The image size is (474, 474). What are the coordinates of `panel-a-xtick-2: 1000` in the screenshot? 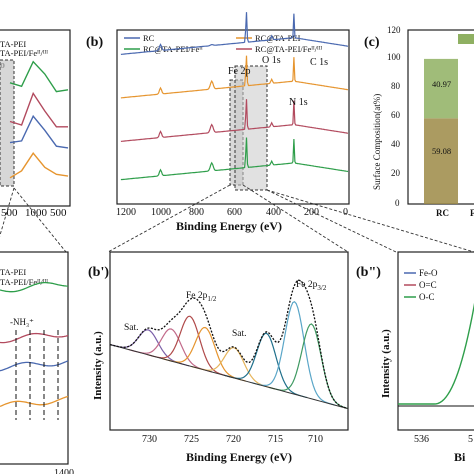 It's located at (36, 213).